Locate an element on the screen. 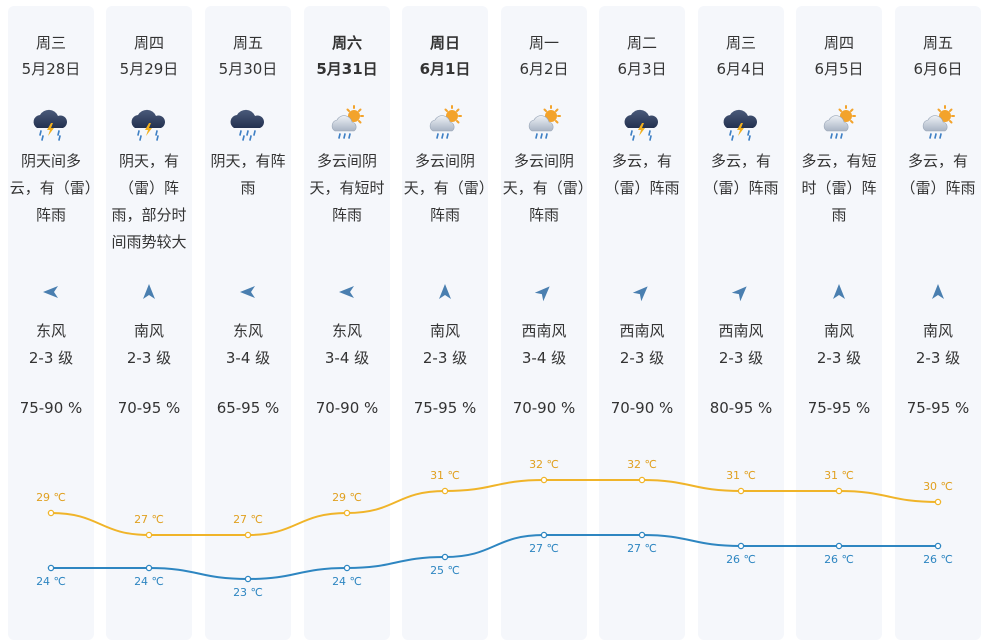  low-temp-label: 27 ℃ is located at coordinates (544, 548).